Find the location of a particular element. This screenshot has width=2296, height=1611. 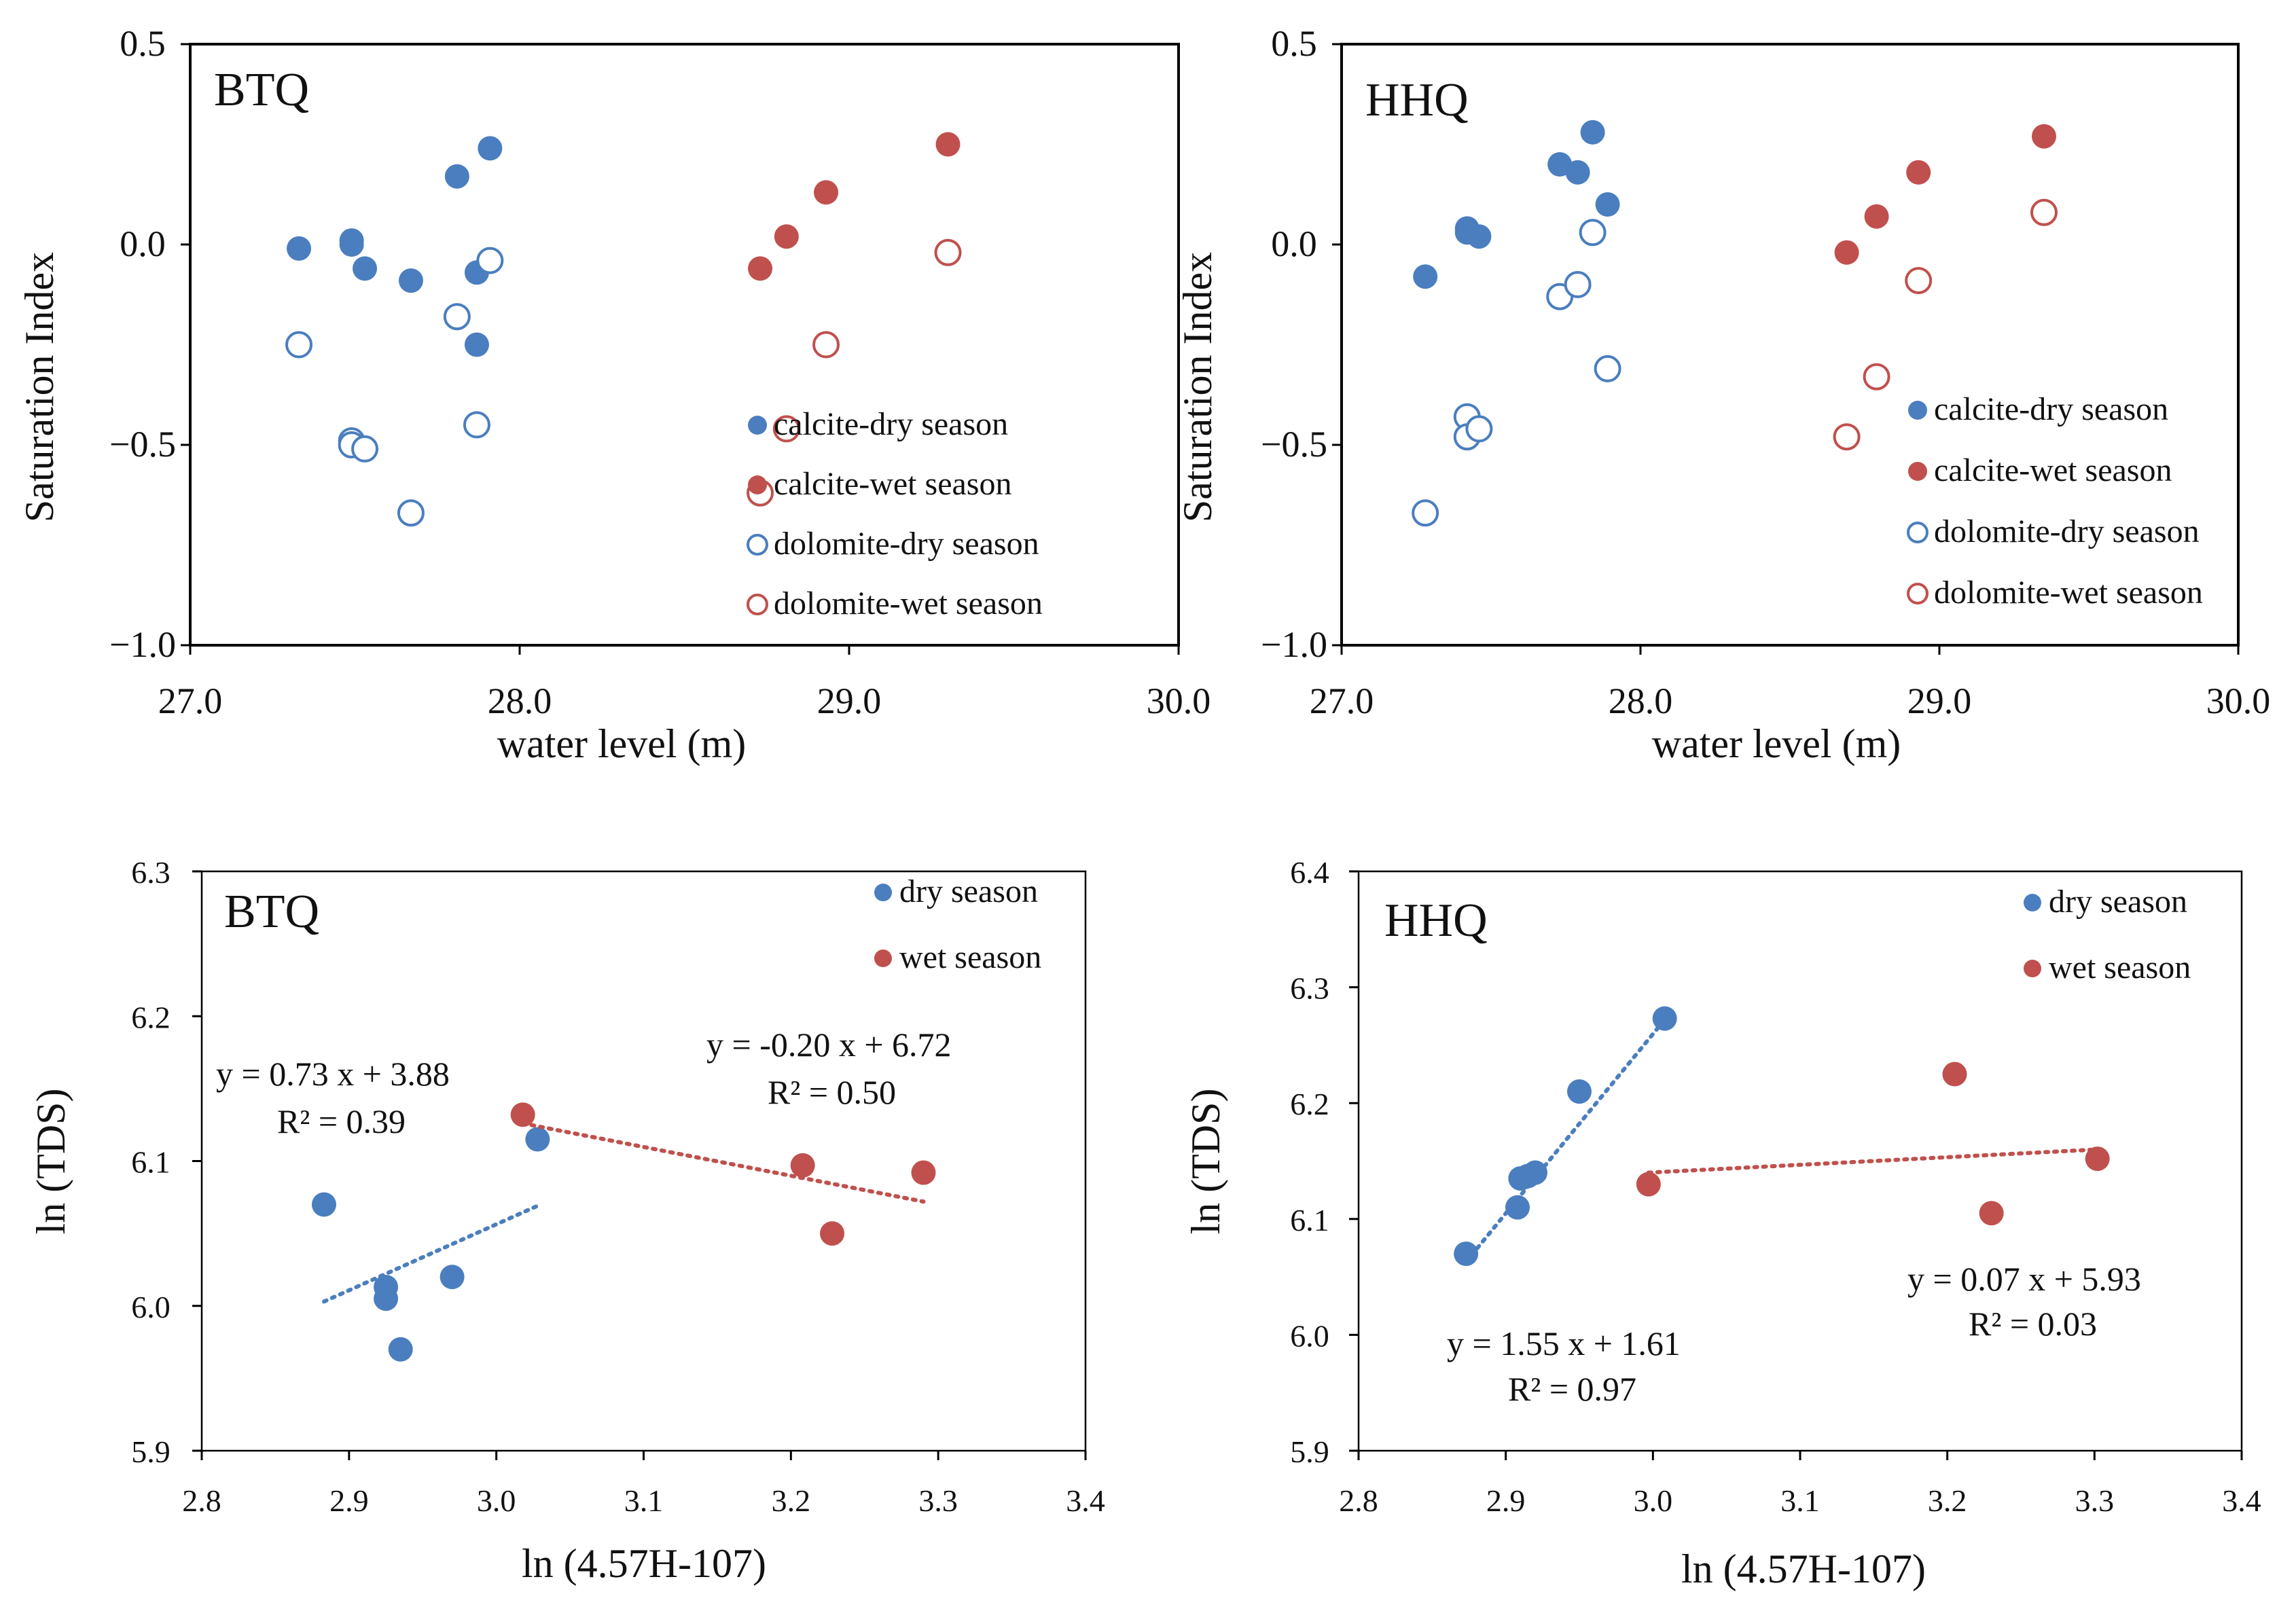

x-tick-label: 3.1 is located at coordinates (644, 1500).